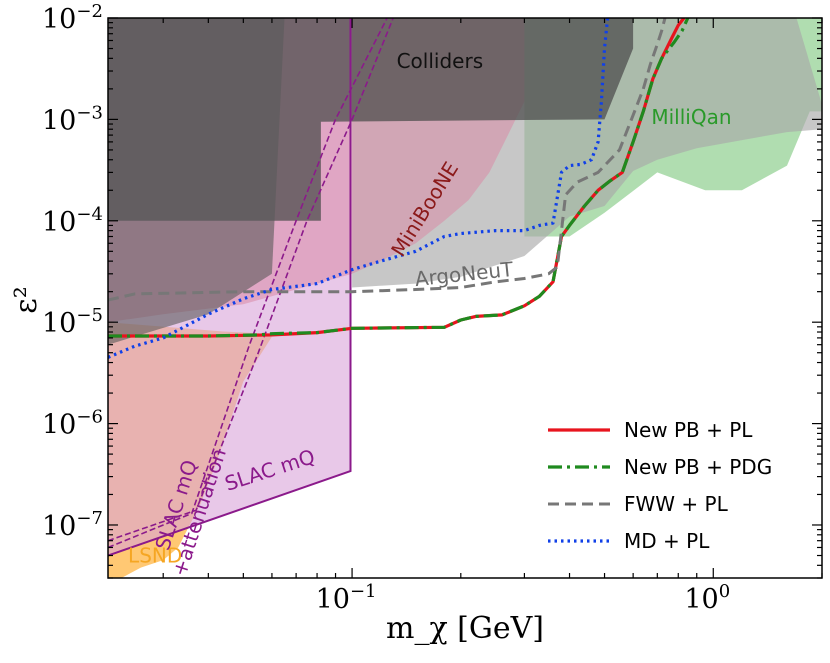 This screenshot has width=830, height=663. I want to click on x-axis-label: m_χ [GeV], so click(465, 628).